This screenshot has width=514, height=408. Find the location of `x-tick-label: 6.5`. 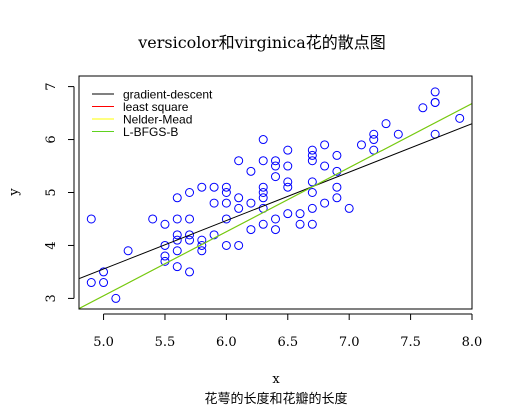

x-tick-label: 6.5 is located at coordinates (287, 342).